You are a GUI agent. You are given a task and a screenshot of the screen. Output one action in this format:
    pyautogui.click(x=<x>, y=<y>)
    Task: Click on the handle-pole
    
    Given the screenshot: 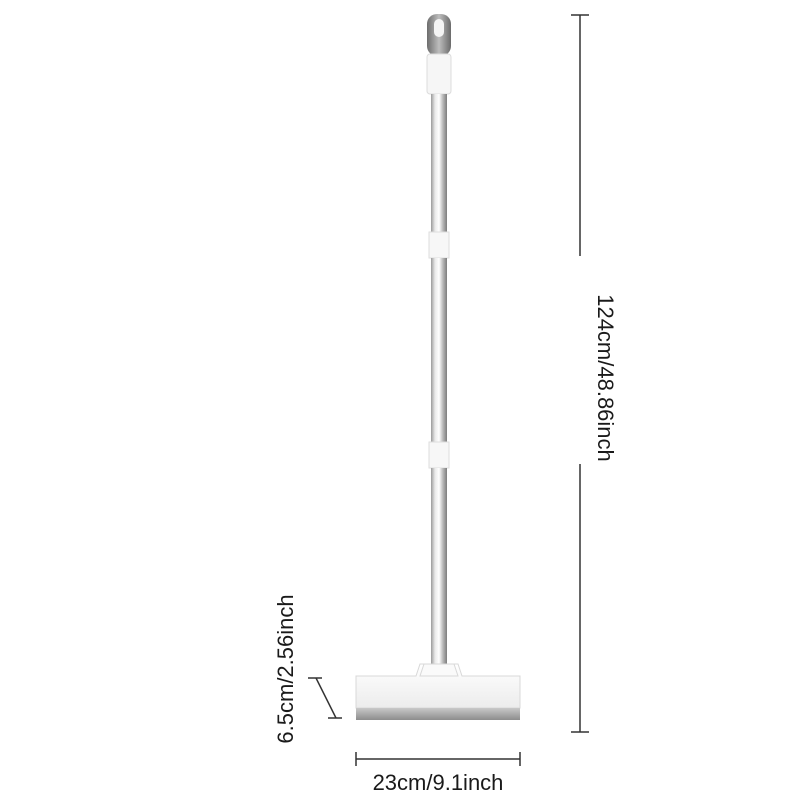 What is the action you would take?
    pyautogui.click(x=439, y=379)
    